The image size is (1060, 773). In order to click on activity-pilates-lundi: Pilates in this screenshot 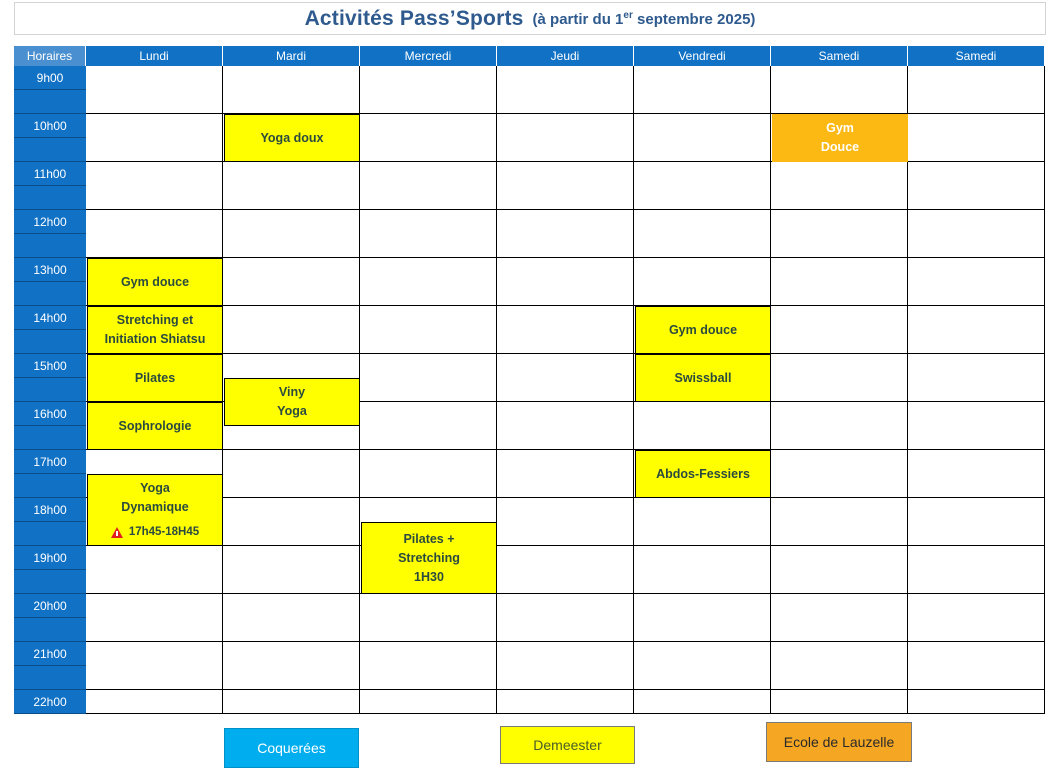, I will do `click(155, 378)`.